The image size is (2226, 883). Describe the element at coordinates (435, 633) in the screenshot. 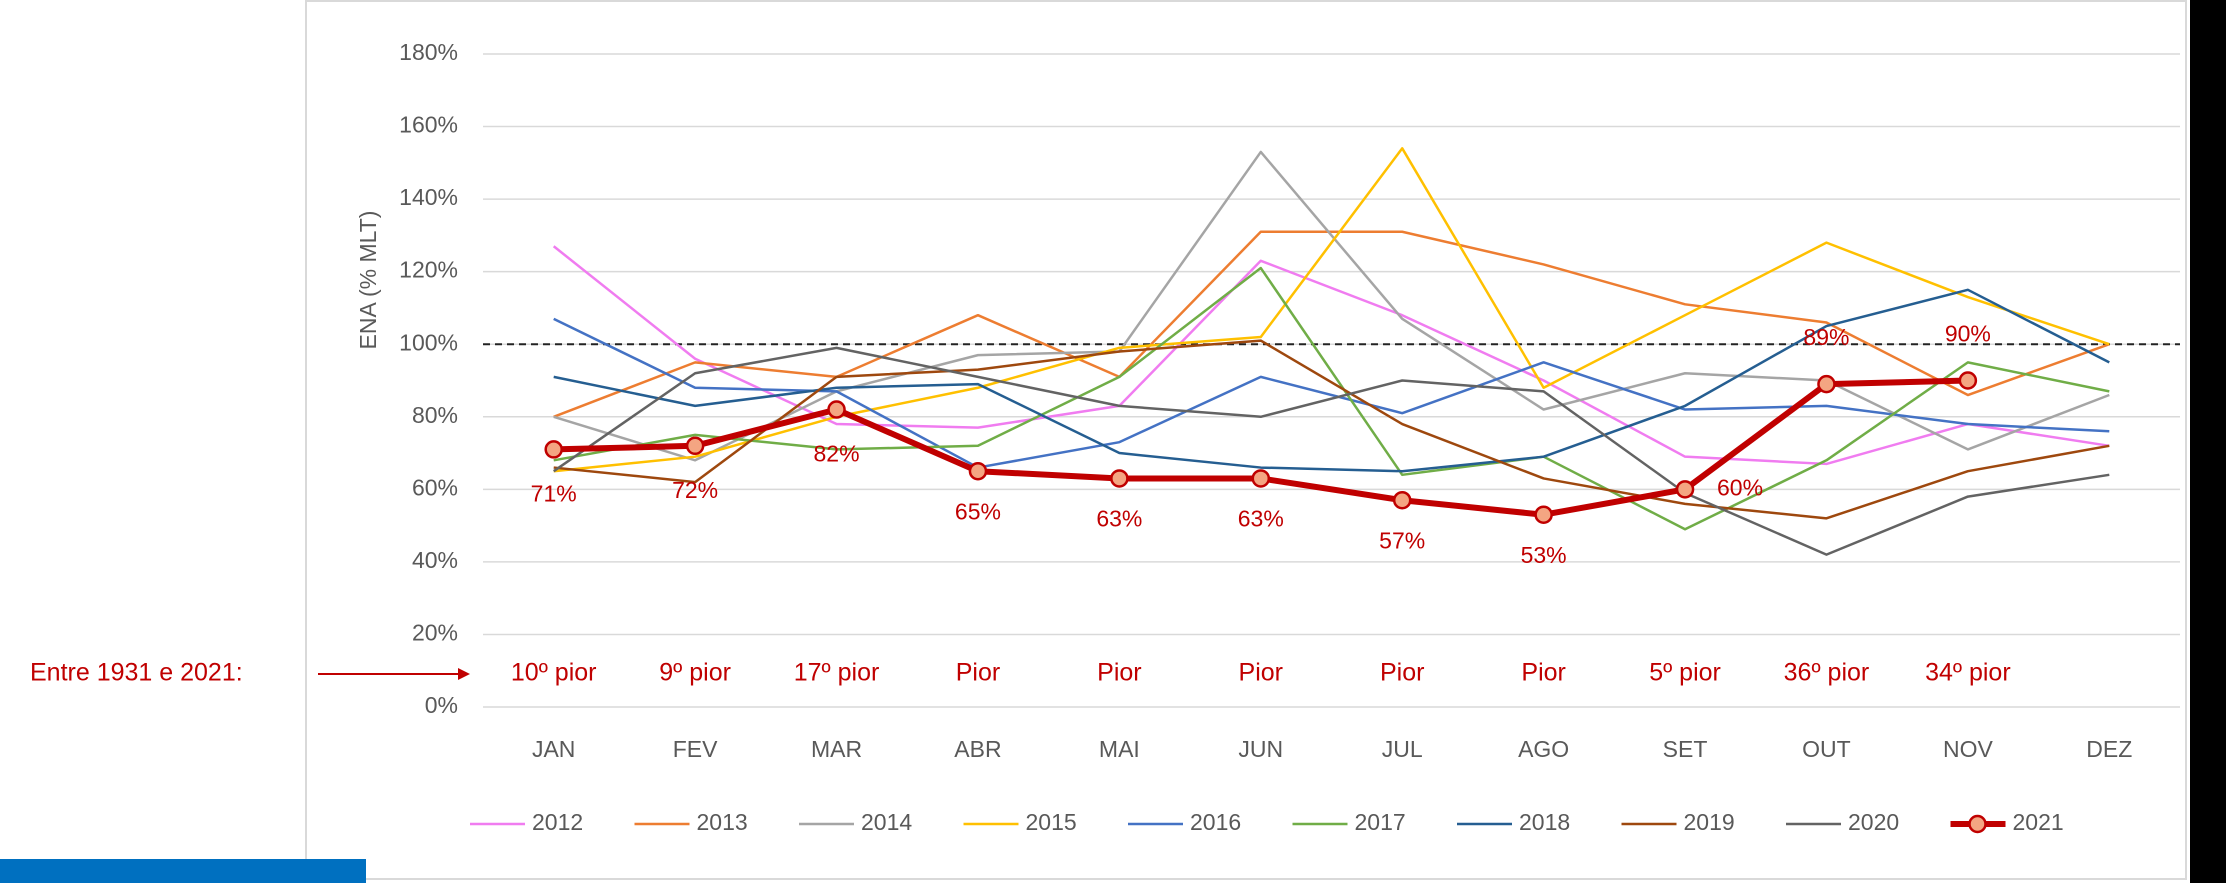

I see `y-tick-label: 20%` at that location.